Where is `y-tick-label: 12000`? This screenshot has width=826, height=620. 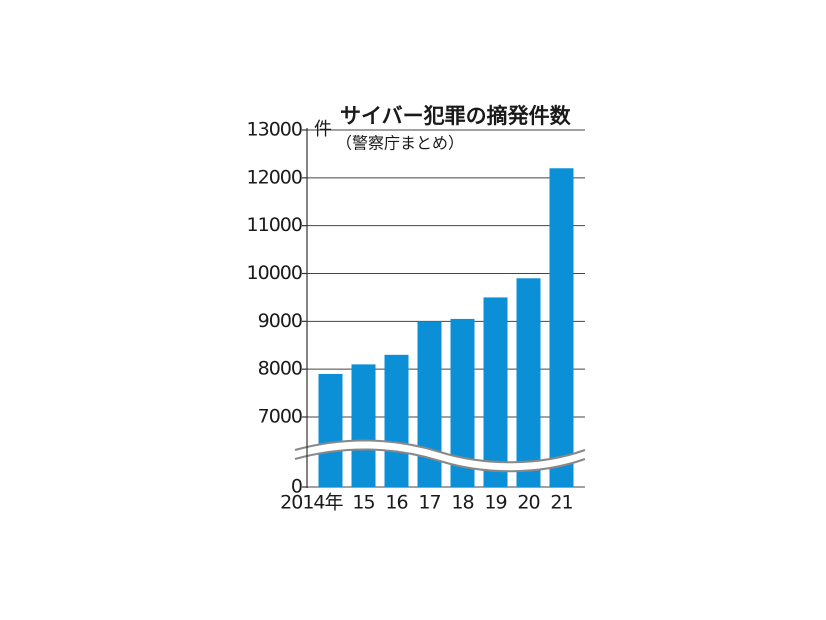 y-tick-label: 12000 is located at coordinates (274, 177).